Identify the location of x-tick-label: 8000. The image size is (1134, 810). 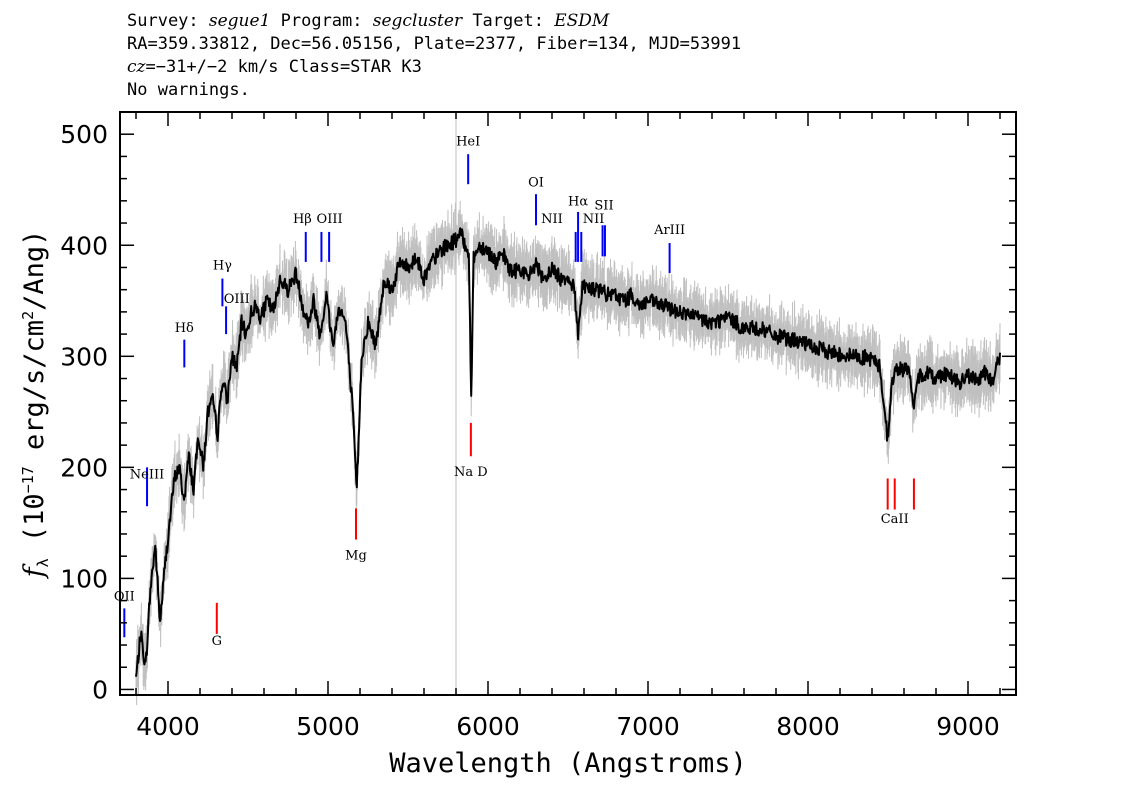
(808, 726).